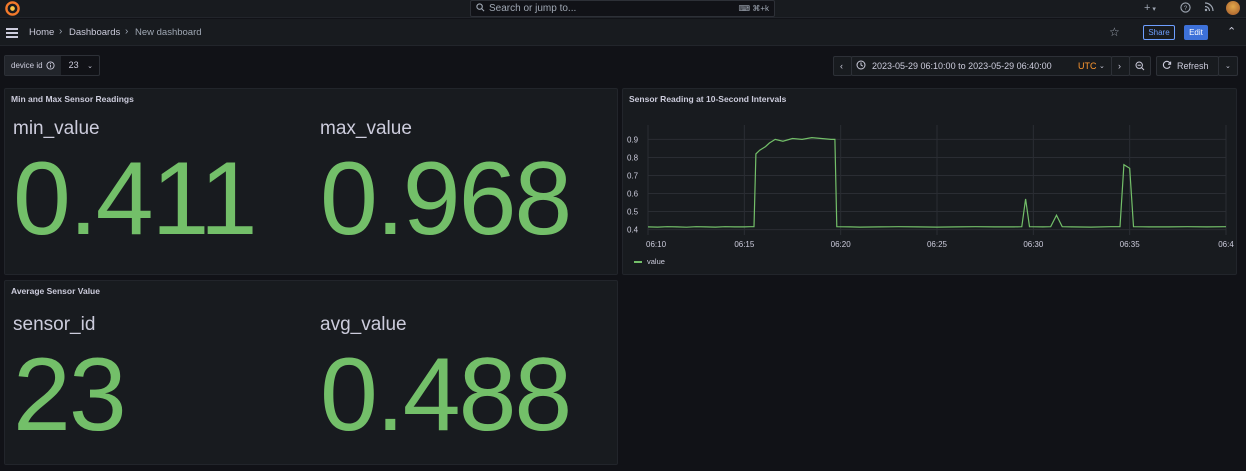 Image resolution: width=1246 pixels, height=471 pixels. Describe the element at coordinates (633, 139) in the screenshot. I see `y-tick-label: 0.9` at that location.